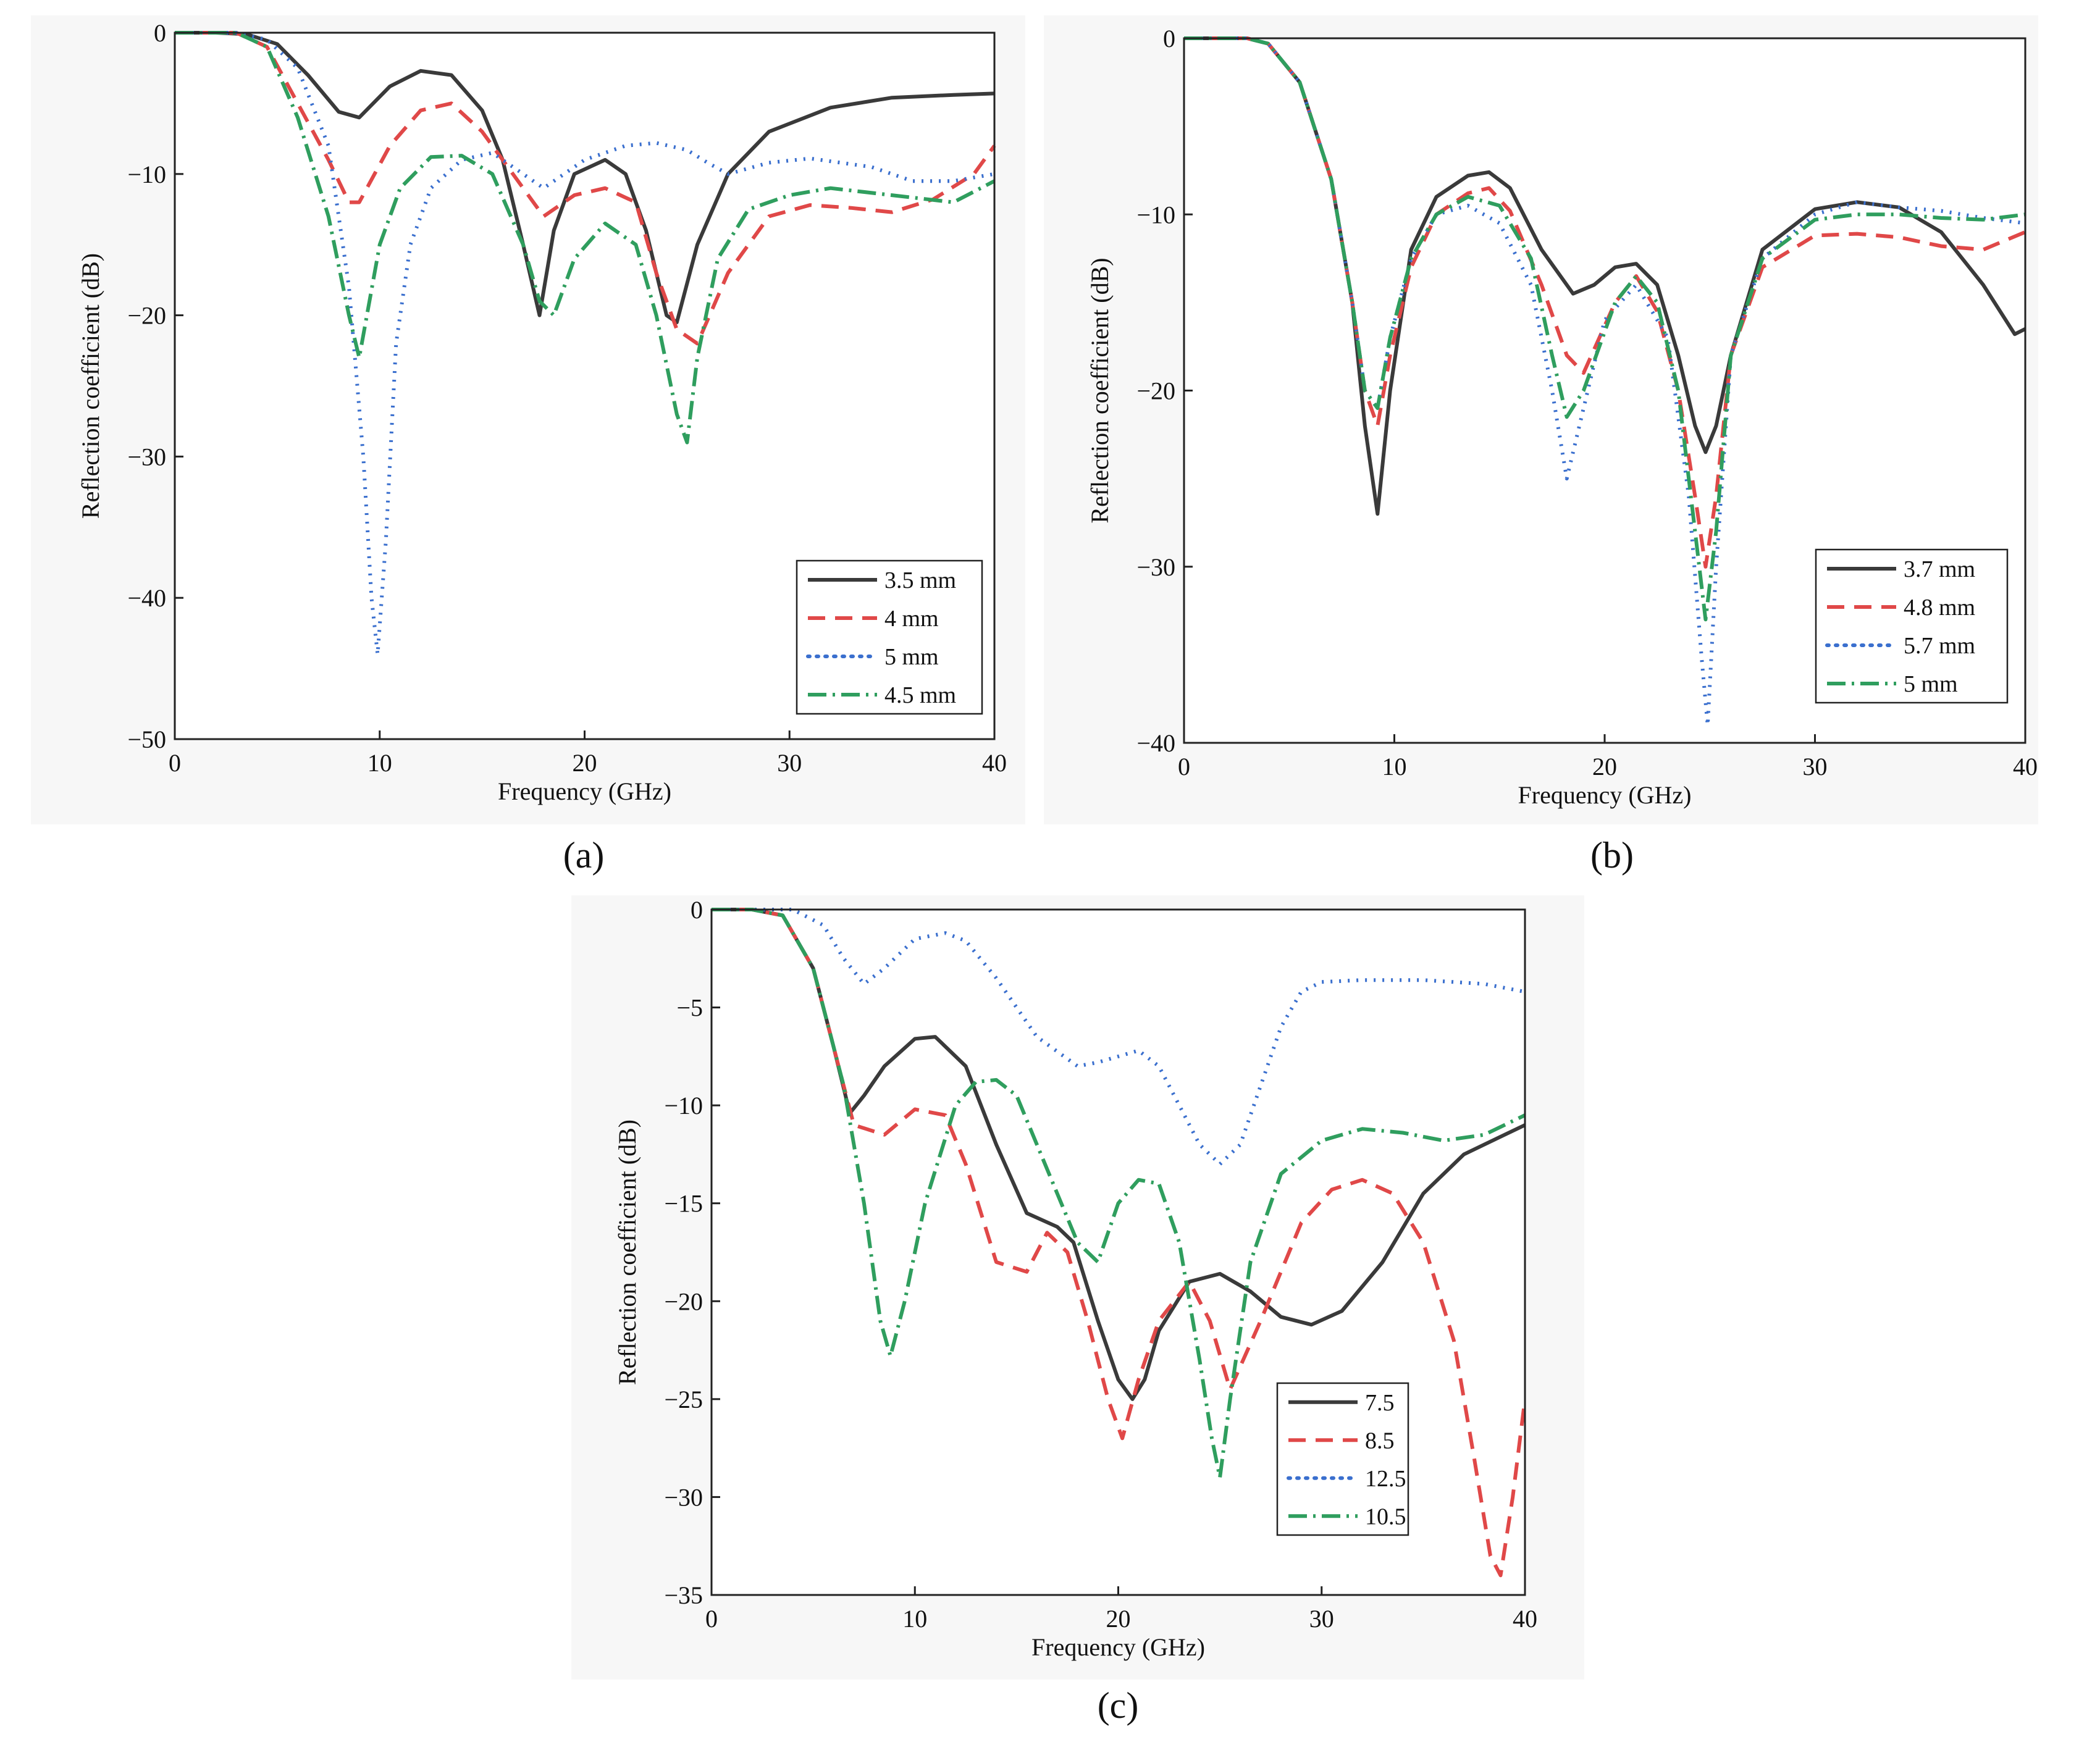  I want to click on panel-a-label: (a), so click(584, 856).